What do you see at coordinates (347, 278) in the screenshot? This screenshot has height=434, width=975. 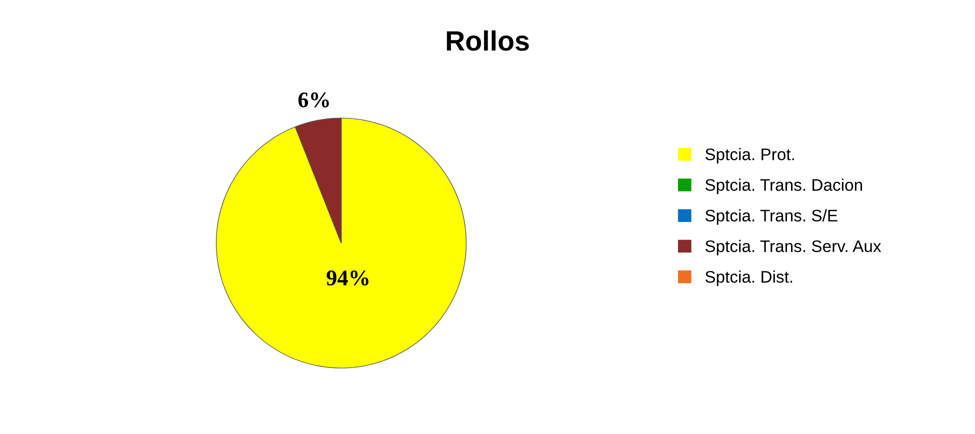 I see `data-label: 94%` at bounding box center [347, 278].